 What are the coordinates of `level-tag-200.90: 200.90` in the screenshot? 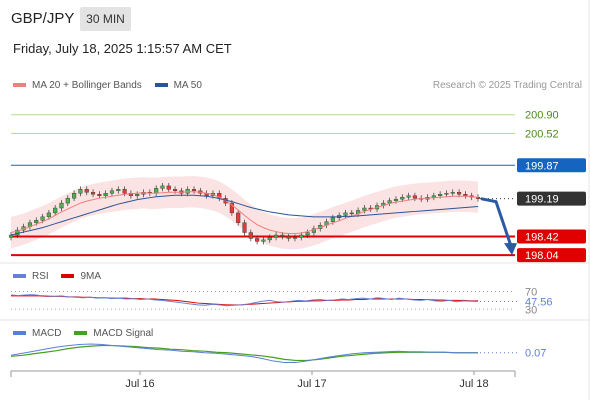 It's located at (542, 116).